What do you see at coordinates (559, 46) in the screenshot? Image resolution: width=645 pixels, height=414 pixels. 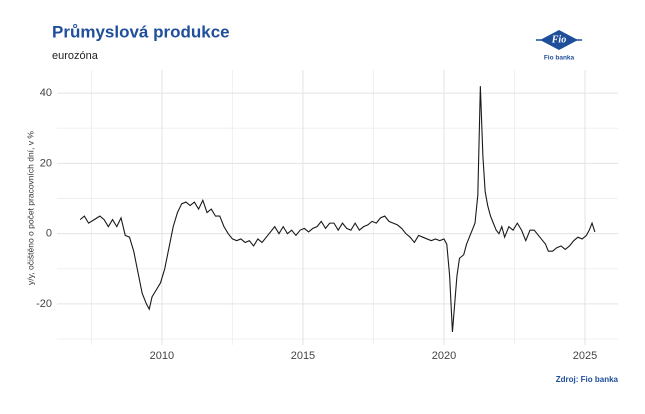 I see `logo: Fio Fio banka` at bounding box center [559, 46].